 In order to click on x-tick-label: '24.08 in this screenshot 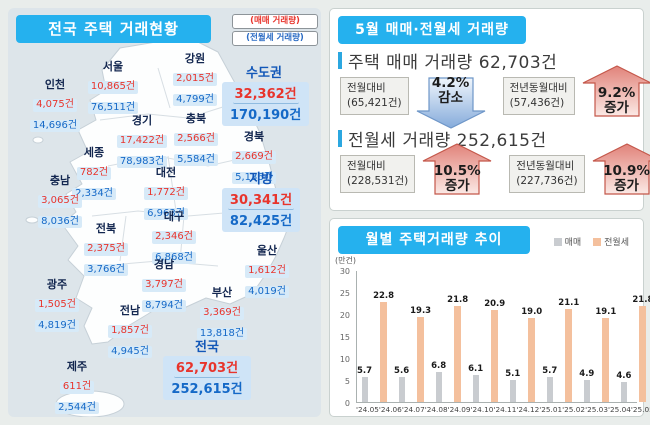, I will do `click(436, 409)`.